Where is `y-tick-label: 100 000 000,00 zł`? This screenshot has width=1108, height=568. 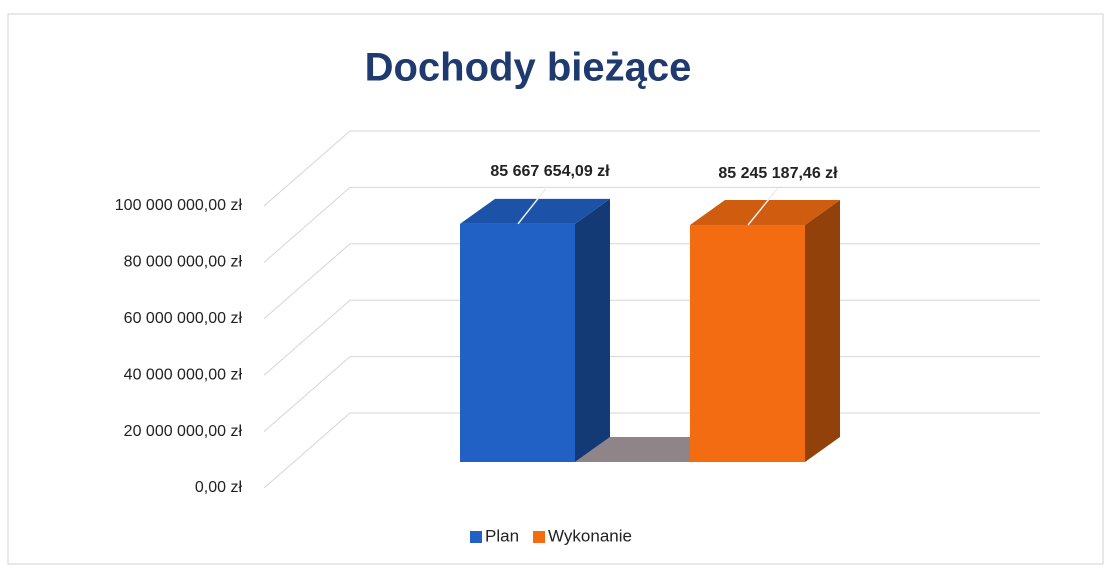 y-tick-label: 100 000 000,00 zł is located at coordinates (179, 205).